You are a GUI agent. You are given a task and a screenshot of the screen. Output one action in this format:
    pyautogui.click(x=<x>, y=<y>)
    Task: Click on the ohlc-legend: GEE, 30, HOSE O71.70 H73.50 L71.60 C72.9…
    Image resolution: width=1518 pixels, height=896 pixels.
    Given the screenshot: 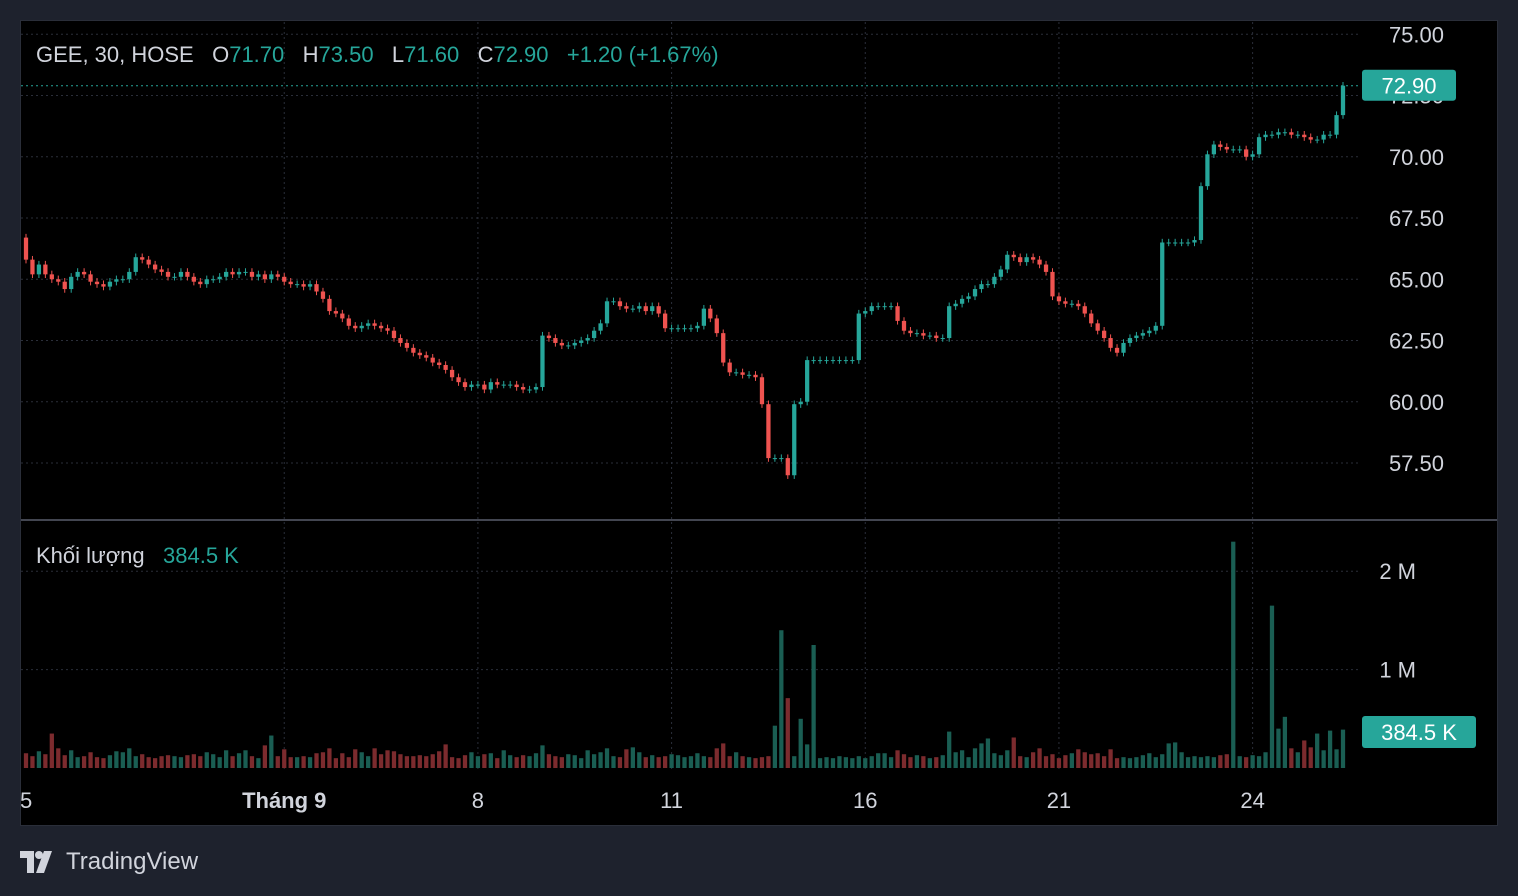 What is the action you would take?
    pyautogui.click(x=377, y=55)
    